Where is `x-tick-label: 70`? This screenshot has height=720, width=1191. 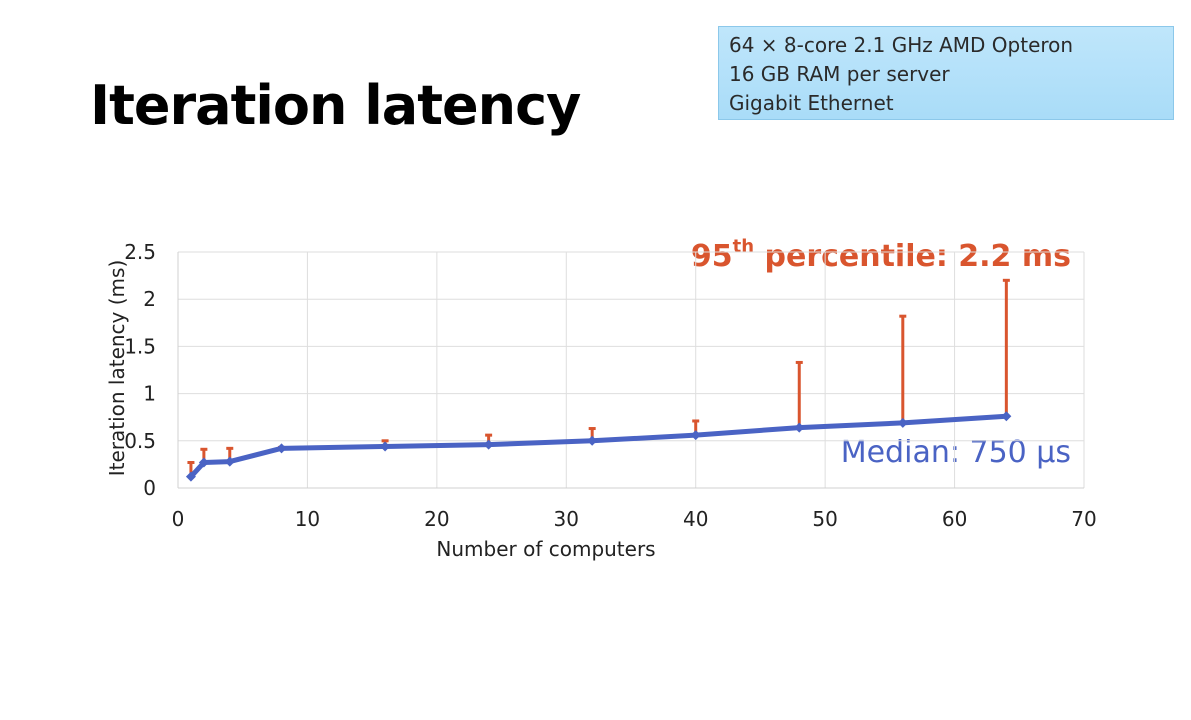 x-tick-label: 70 is located at coordinates (1083, 519).